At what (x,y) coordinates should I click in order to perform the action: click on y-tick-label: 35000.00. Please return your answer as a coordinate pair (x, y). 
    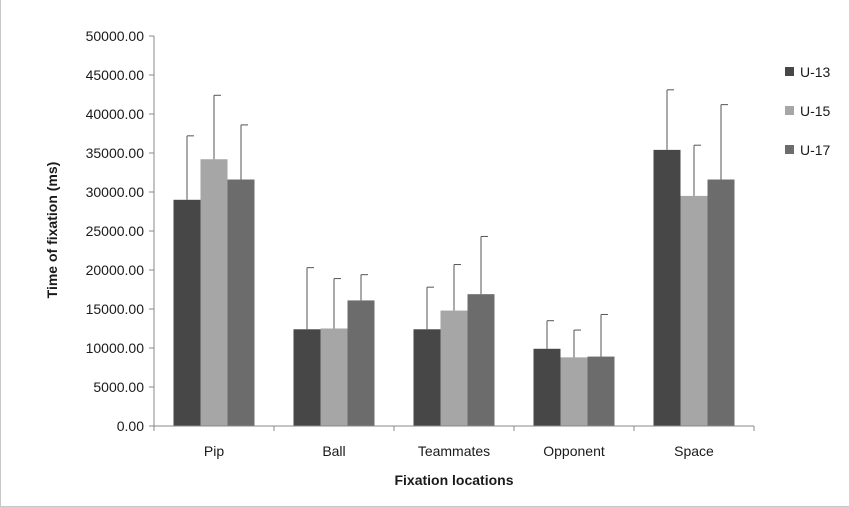
    Looking at the image, I should click on (115, 153).